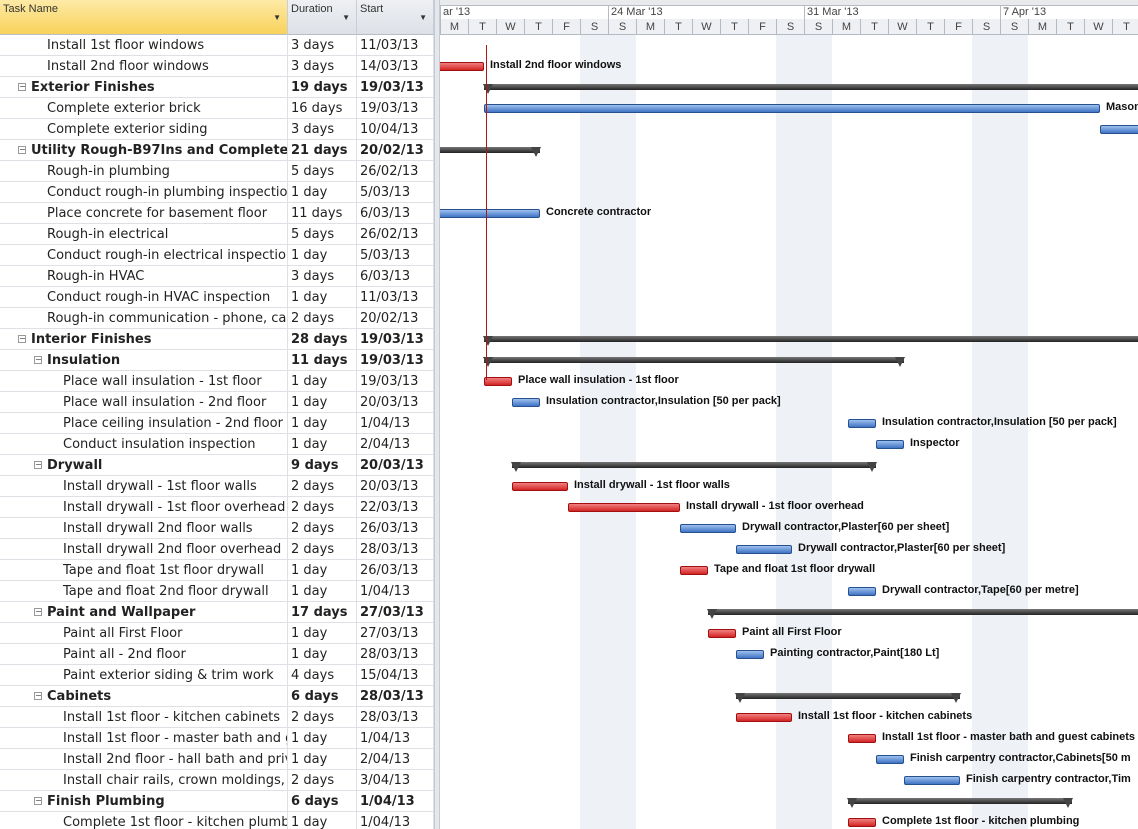 This screenshot has width=1138, height=829. Describe the element at coordinates (423, 17) in the screenshot. I see `dropdown-arrow-icon: ▼` at that location.